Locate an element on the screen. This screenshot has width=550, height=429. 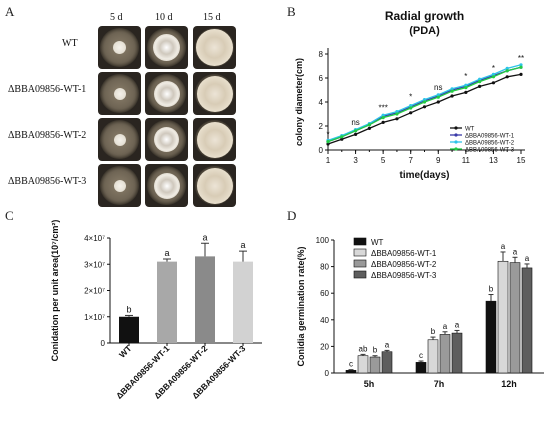
y-tick-label: 8 is located at coordinates (321, 54).